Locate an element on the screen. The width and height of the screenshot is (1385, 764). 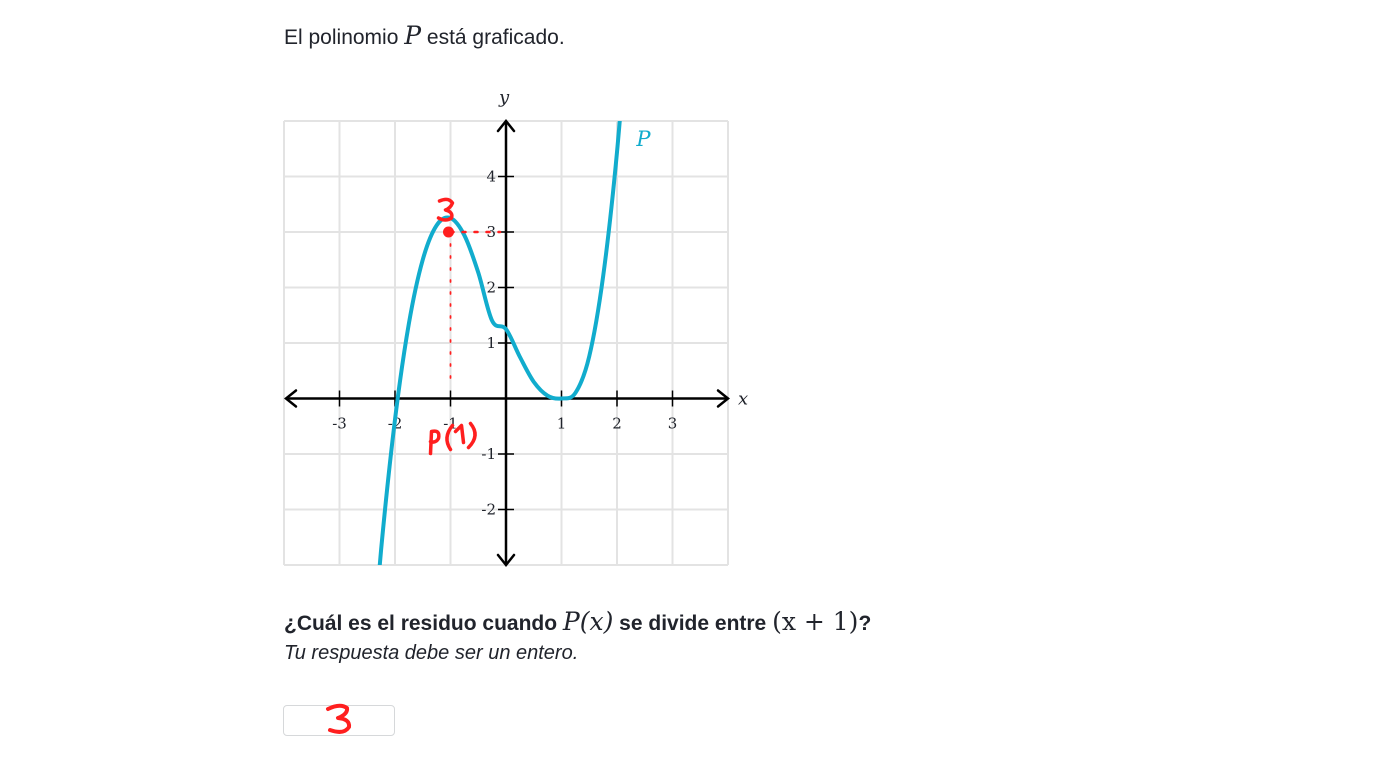
handwritten-answer is located at coordinates (339, 718).